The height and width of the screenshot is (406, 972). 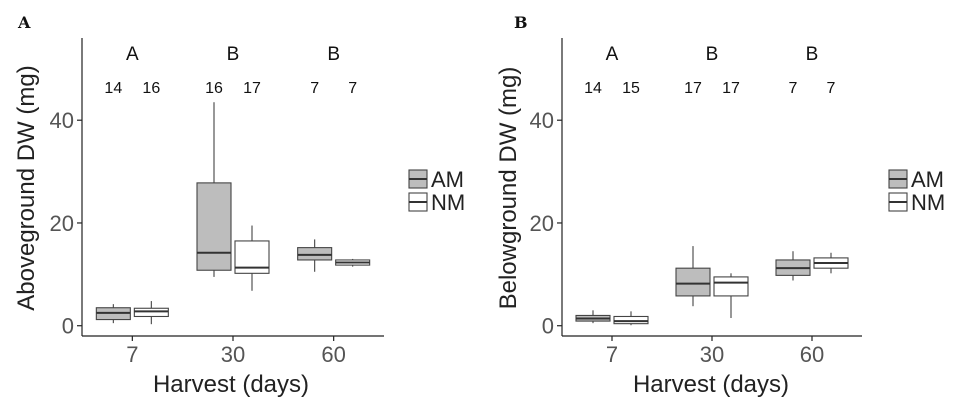 I want to click on panel-a-y-axis-title: Aboveground DW (mg), so click(x=26, y=187).